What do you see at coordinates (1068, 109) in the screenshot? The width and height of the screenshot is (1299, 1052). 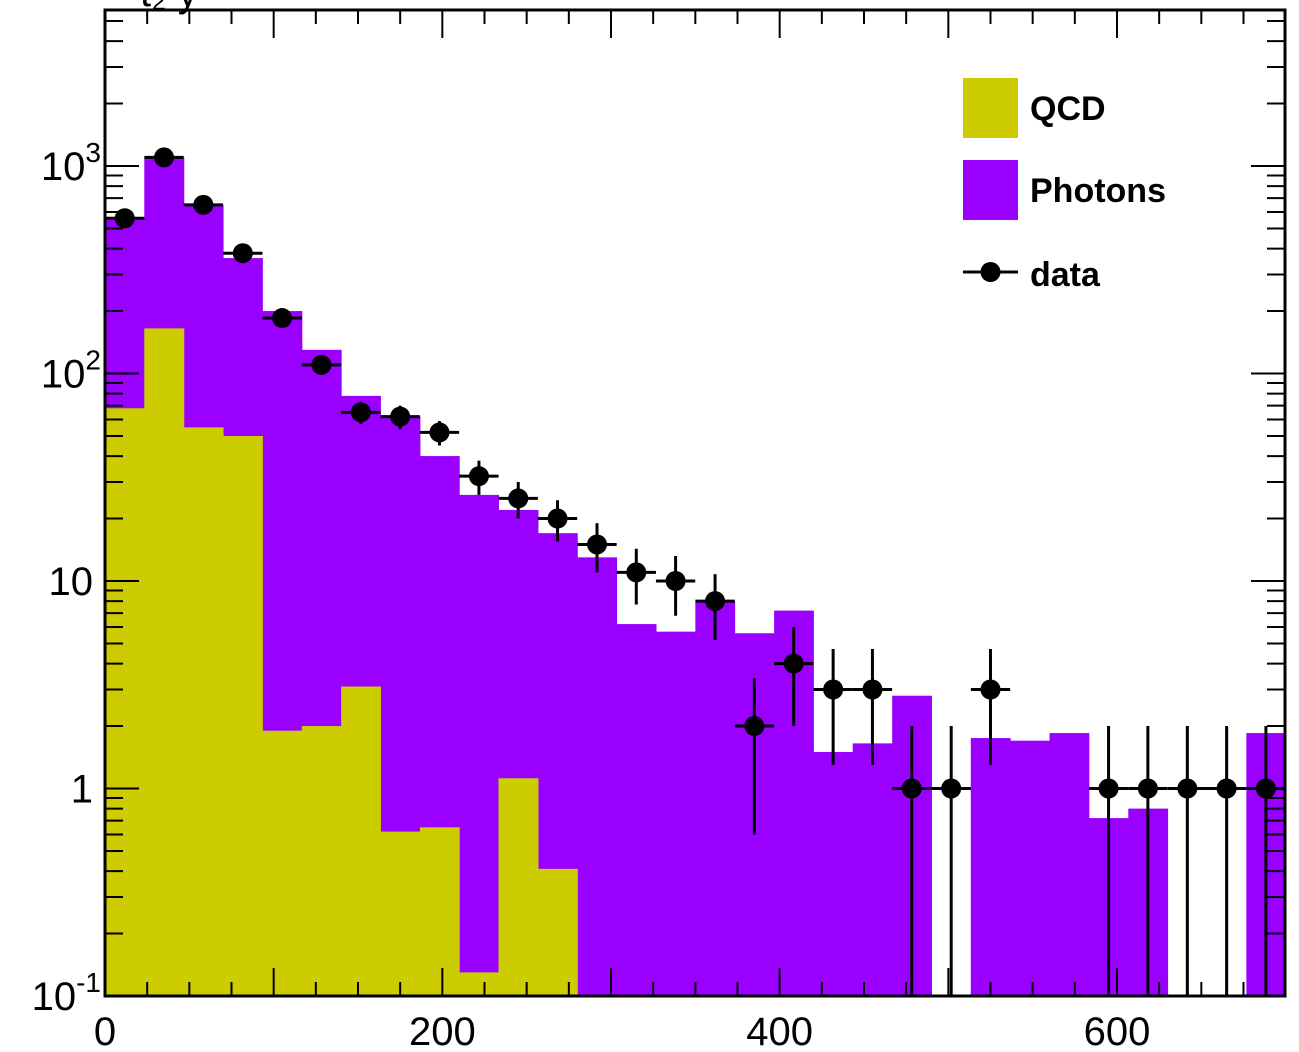 I see `legend-label-qcd: QCD` at bounding box center [1068, 109].